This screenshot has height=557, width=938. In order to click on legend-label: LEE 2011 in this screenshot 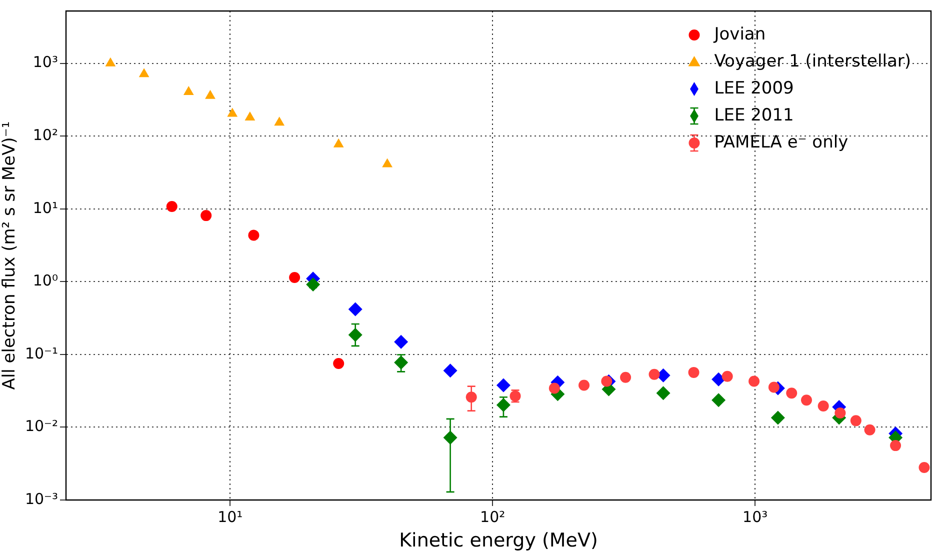, I will do `click(754, 115)`.